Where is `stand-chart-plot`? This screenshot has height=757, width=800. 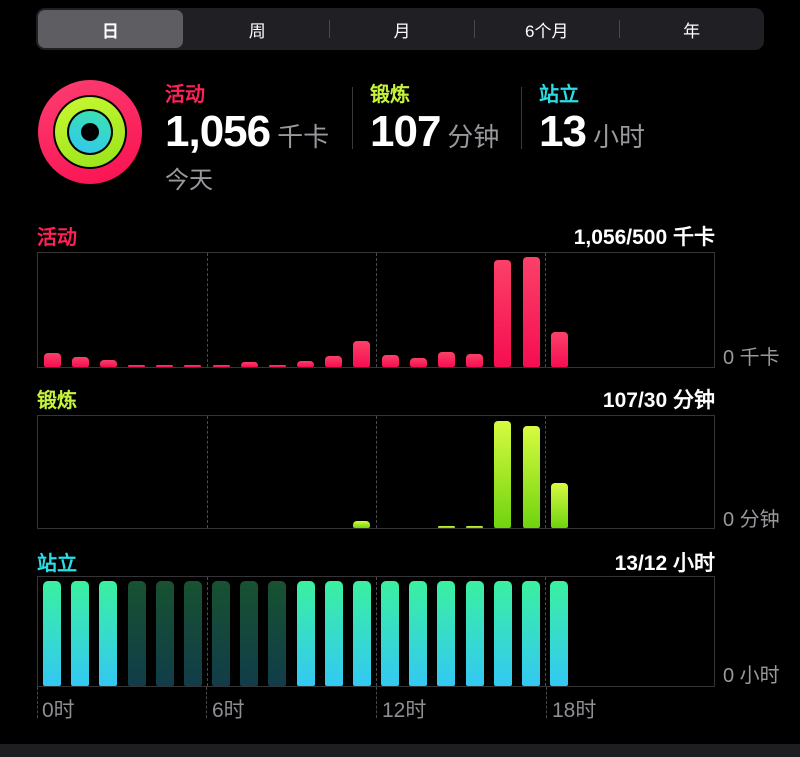 stand-chart-plot is located at coordinates (376, 631).